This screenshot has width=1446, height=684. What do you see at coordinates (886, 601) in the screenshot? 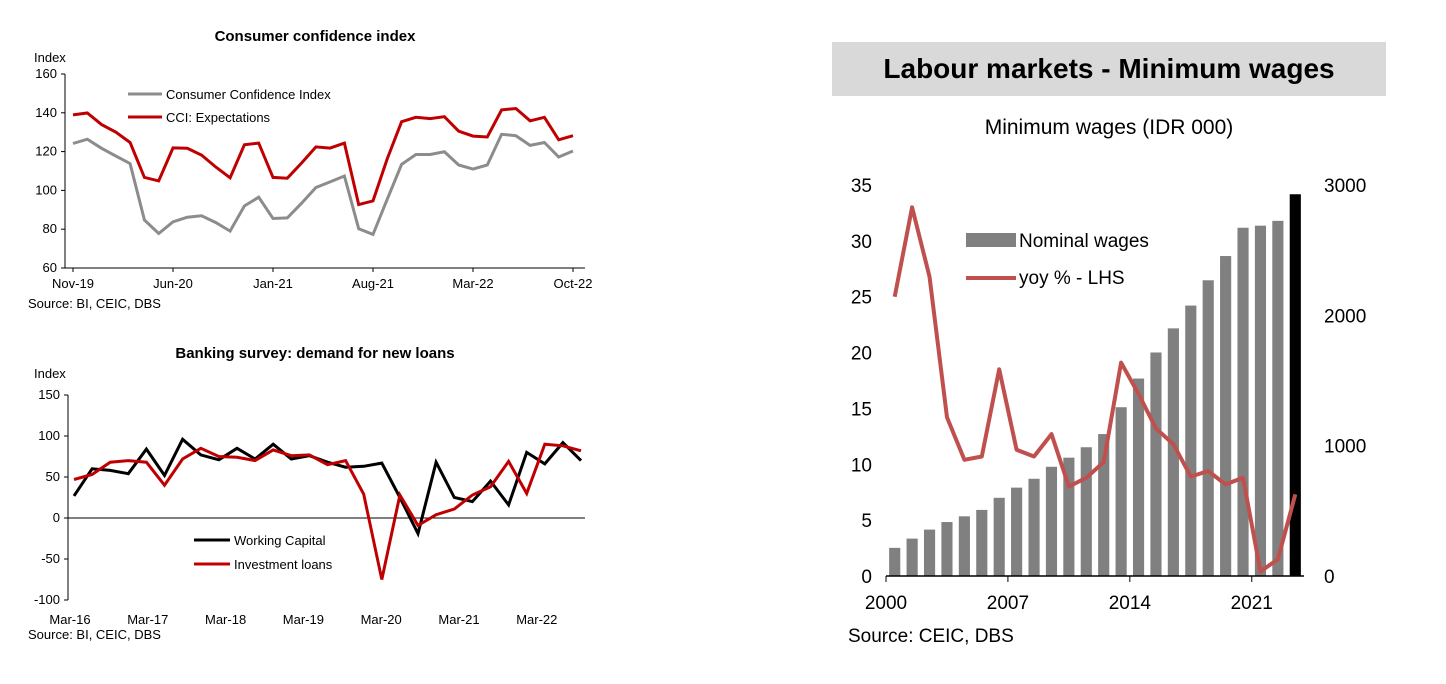
I see `wages-x-tick-label: 2000` at bounding box center [886, 601].